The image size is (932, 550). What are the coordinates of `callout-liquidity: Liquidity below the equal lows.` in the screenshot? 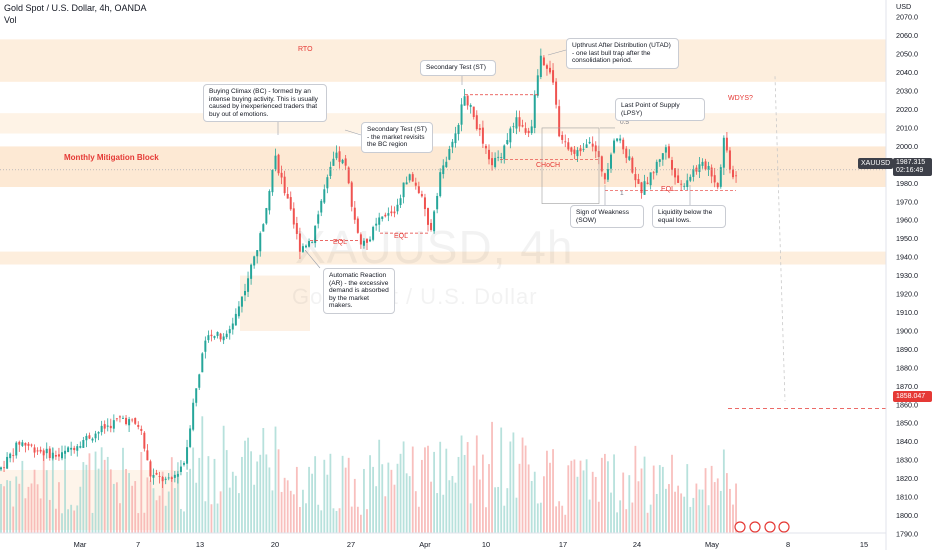 It's located at (689, 217).